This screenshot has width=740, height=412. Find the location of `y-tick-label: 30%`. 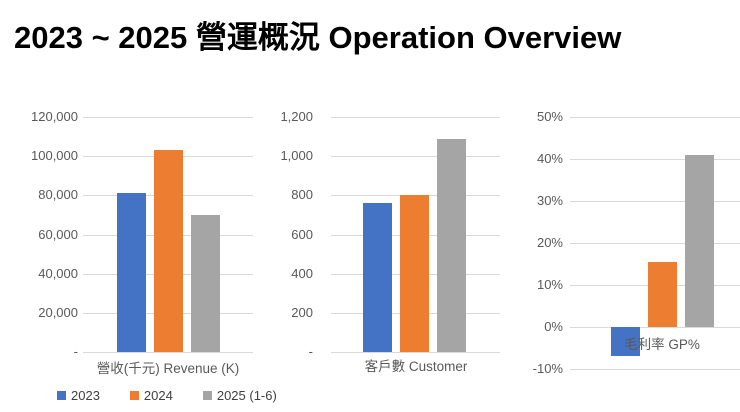

y-tick-label: 30% is located at coordinates (549, 200).